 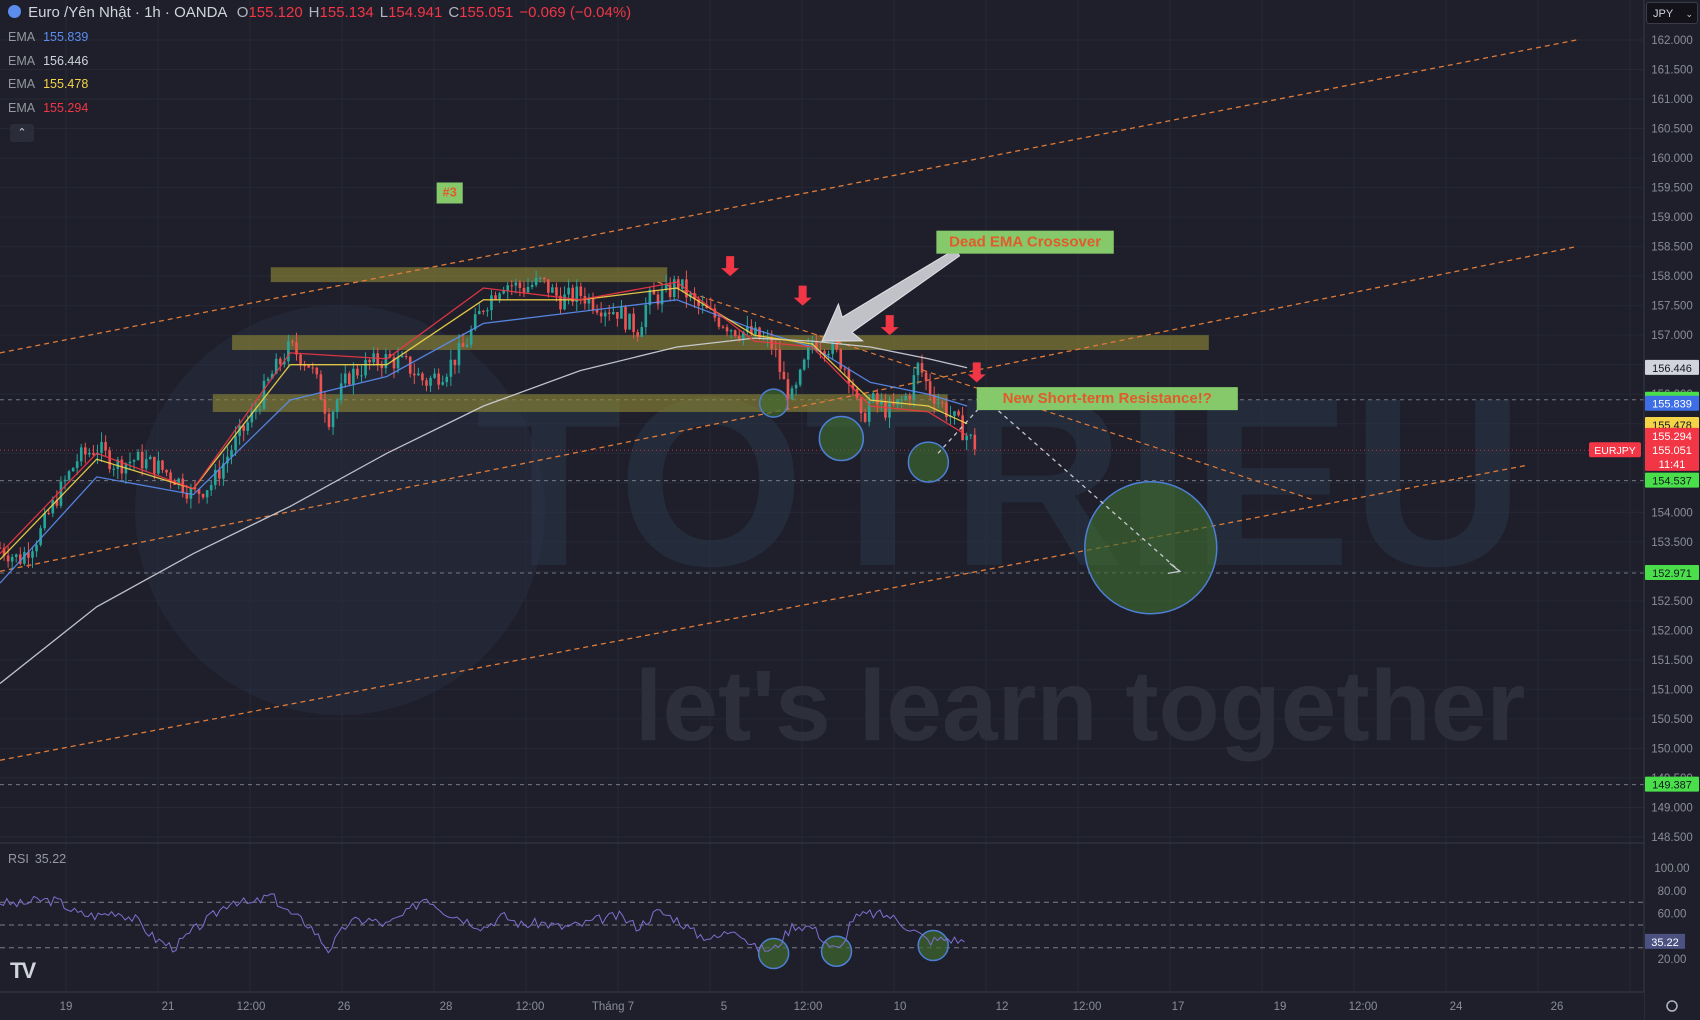 I want to click on callout-arrow-shape, so click(x=891, y=295).